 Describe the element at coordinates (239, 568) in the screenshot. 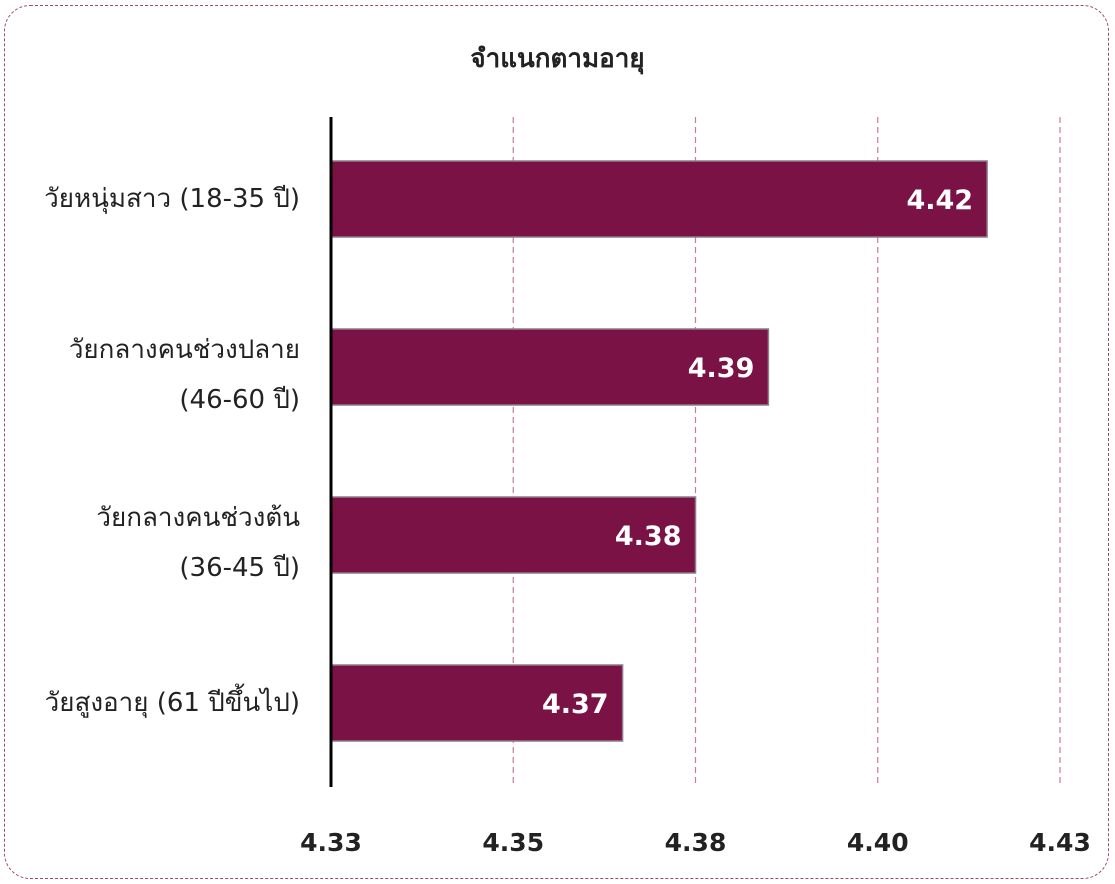

I see `category-label-line: (36-45 ปี)` at that location.